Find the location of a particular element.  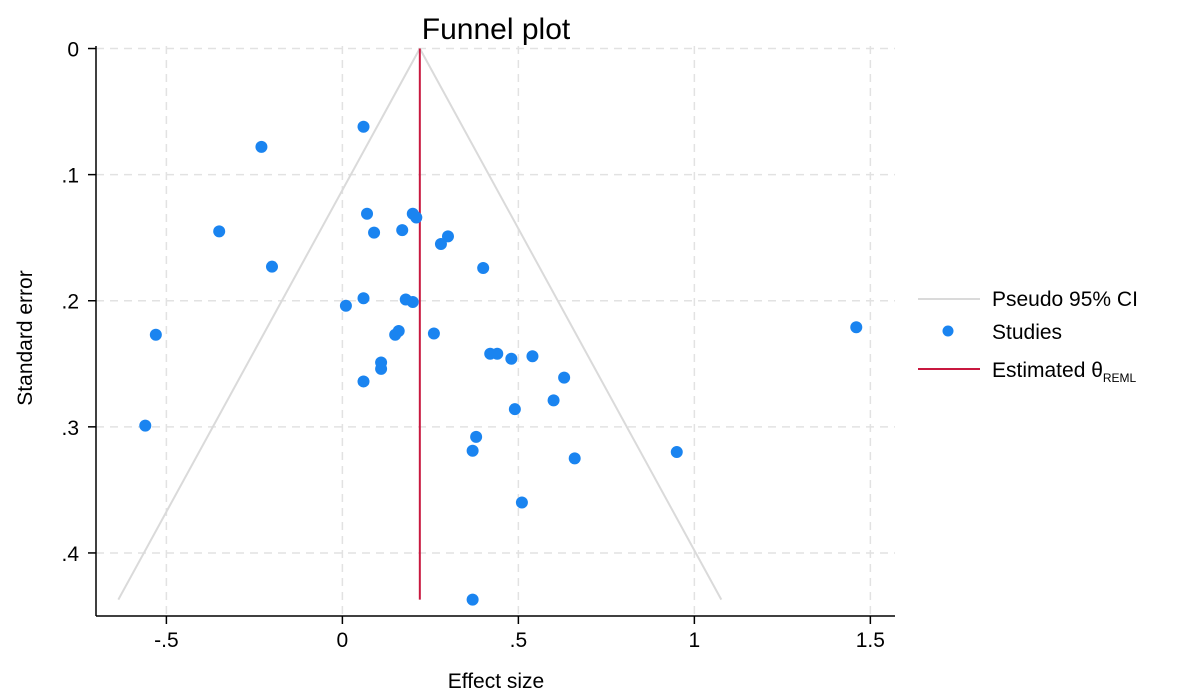

x-tick-label: 1 is located at coordinates (695, 640).